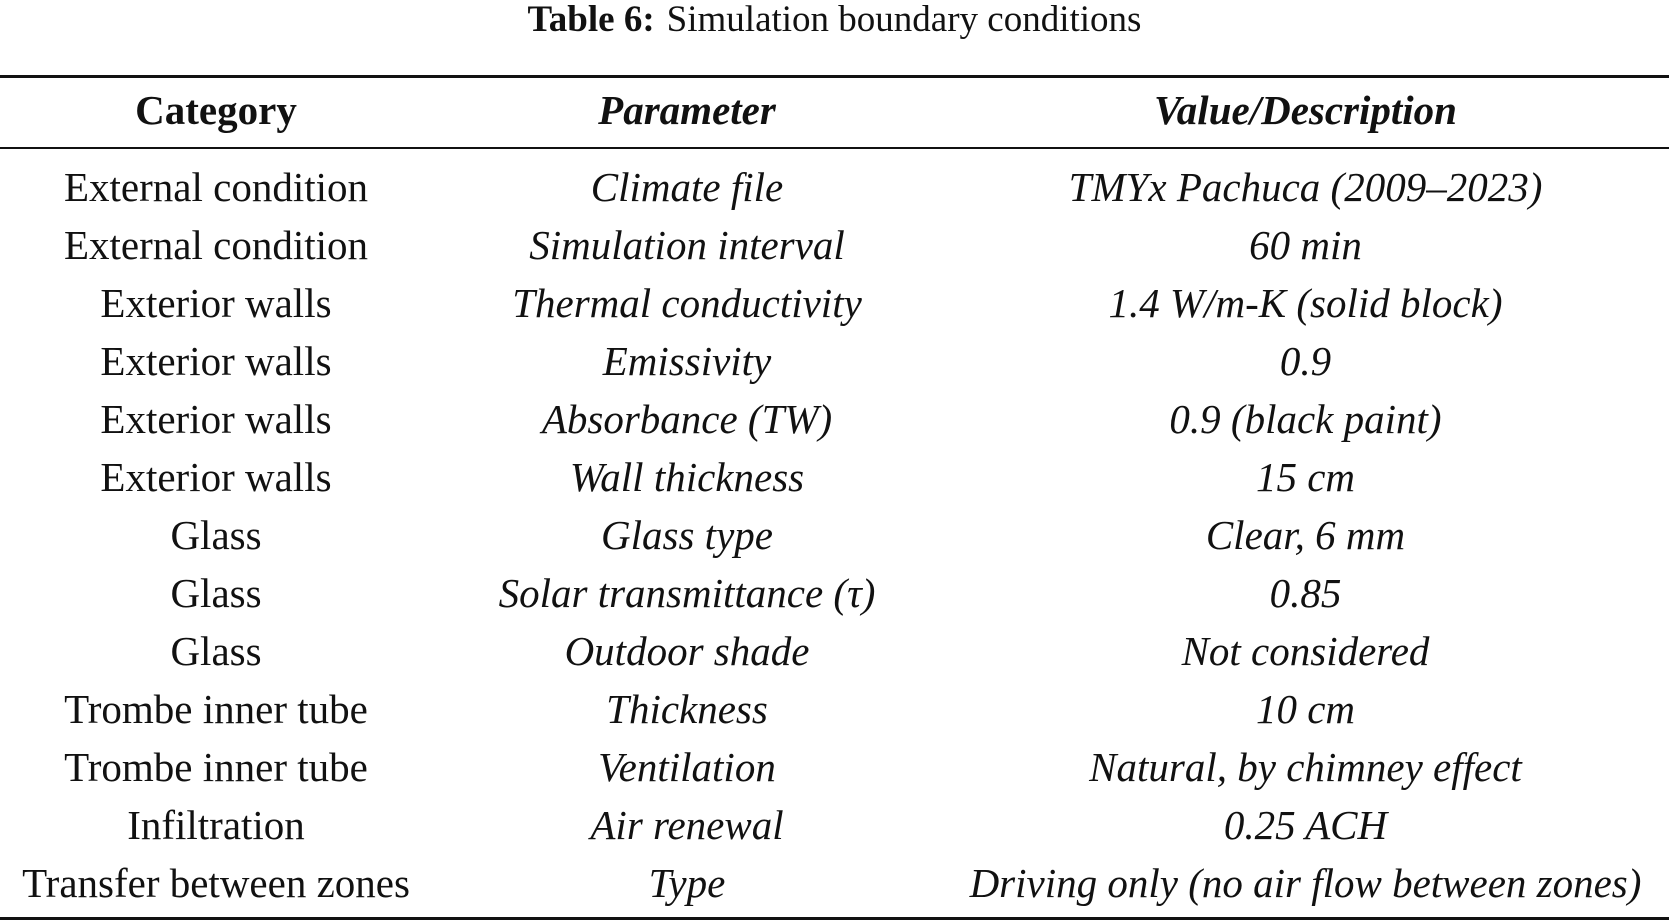 This screenshot has height=922, width=1669. I want to click on header-category: Category, so click(216, 110).